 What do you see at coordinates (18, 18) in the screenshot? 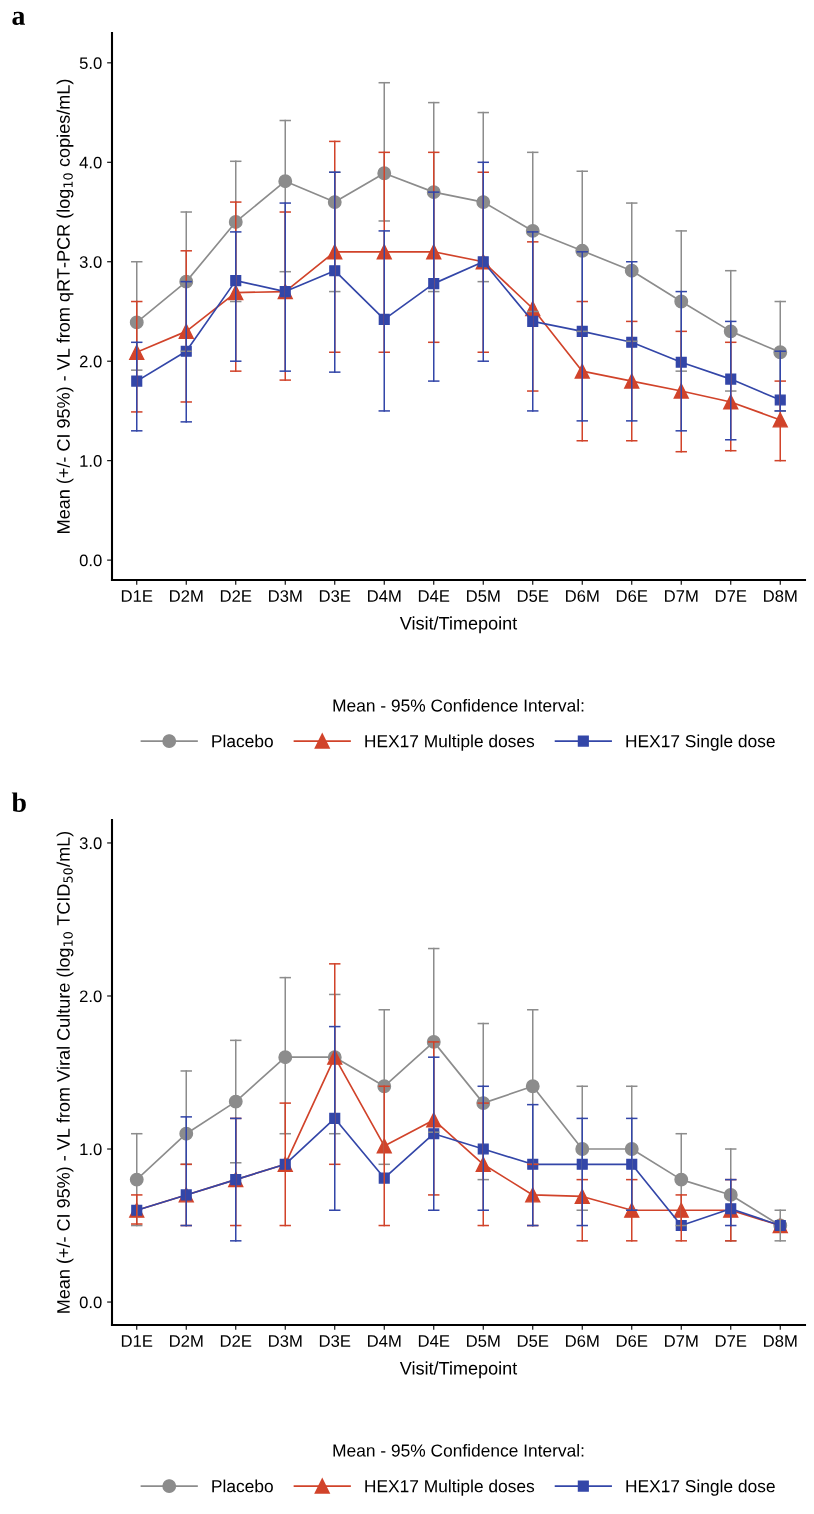
I see `chart-title: a` at bounding box center [18, 18].